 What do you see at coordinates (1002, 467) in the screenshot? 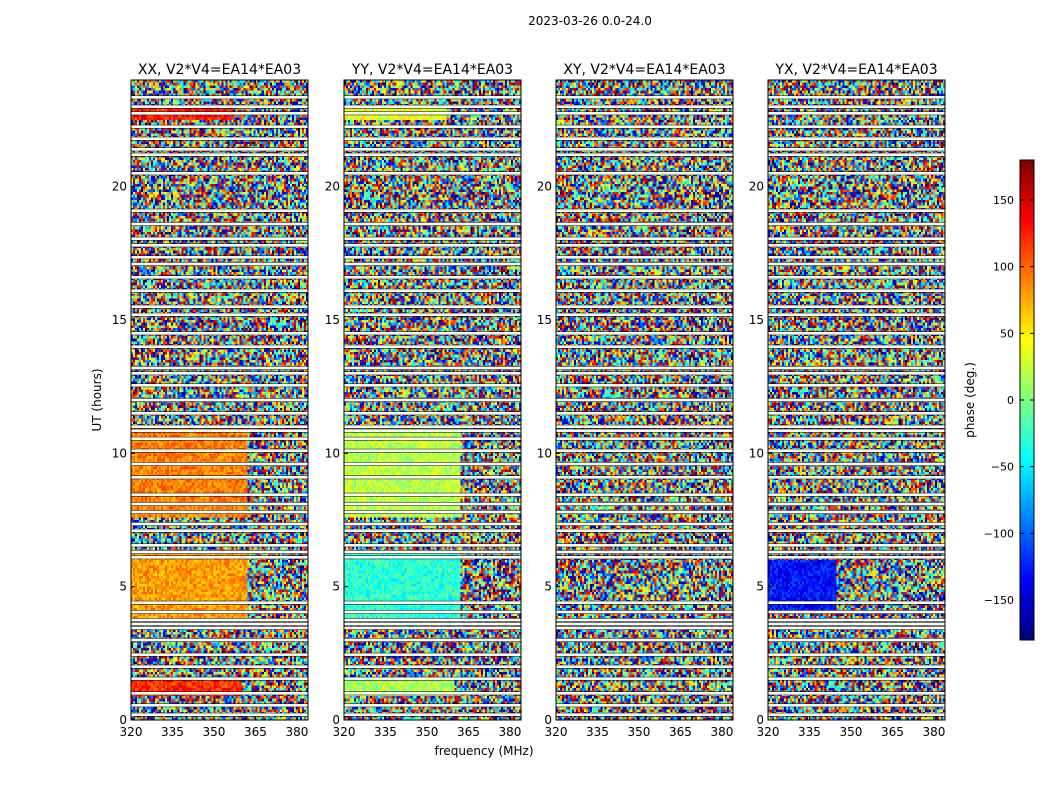
I see `colorbar-tick-label: −50` at bounding box center [1002, 467].